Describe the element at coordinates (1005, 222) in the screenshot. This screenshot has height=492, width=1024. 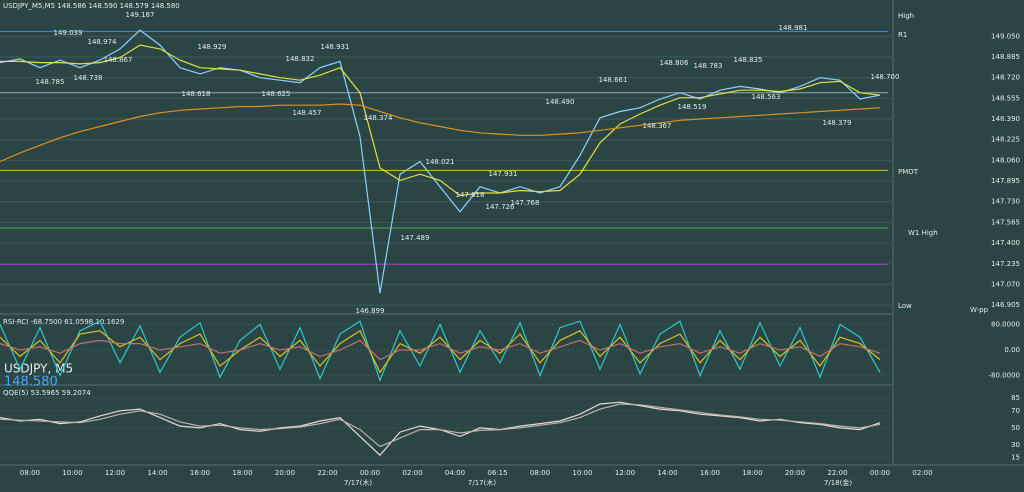
I see `y-tick-label: 147.565` at that location.